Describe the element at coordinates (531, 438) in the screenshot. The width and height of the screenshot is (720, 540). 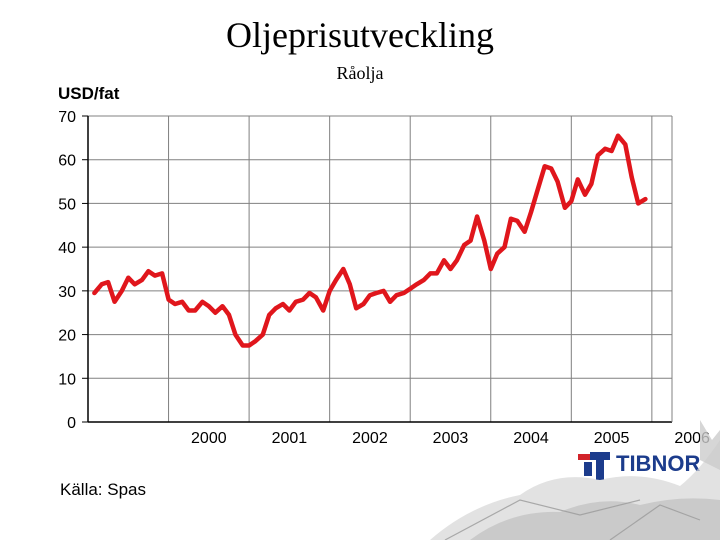
I see `x-tick-label: 2004` at that location.